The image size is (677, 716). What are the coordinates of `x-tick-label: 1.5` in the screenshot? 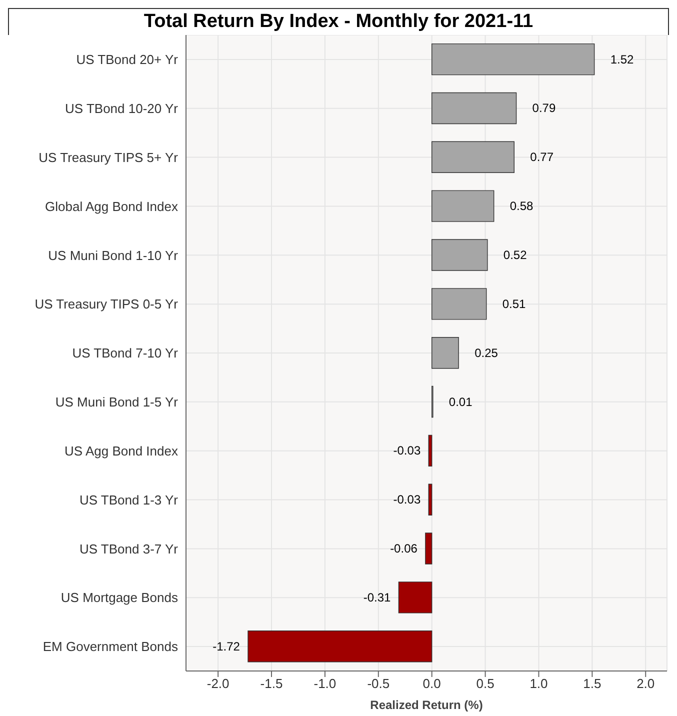 It's located at (592, 684).